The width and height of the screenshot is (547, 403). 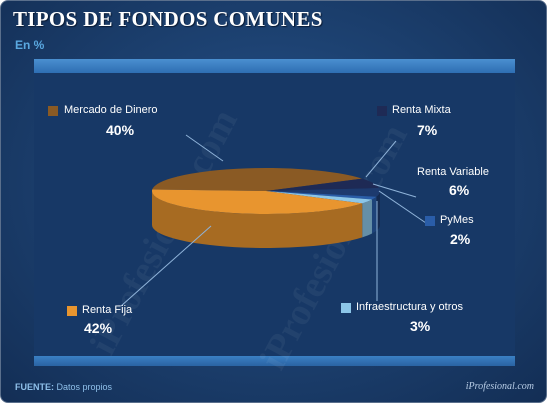 I want to click on source-label: FUENTE:, so click(x=34, y=387).